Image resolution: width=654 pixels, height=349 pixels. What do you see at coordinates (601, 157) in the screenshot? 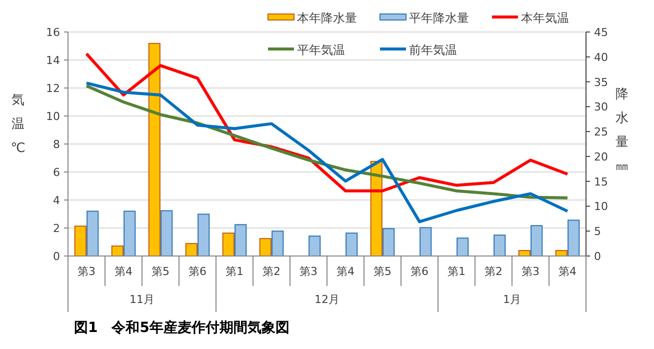
I see `y2-tick-label: 20` at bounding box center [601, 157].